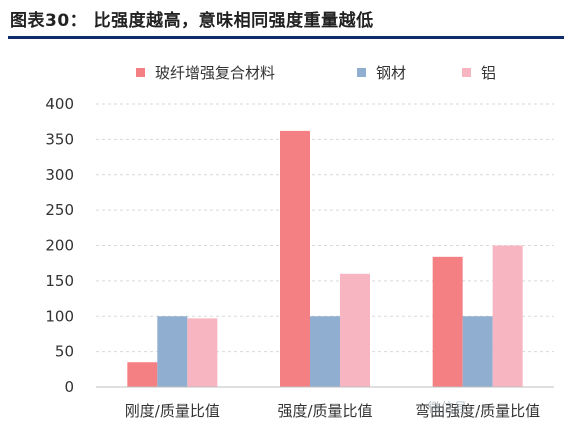 This screenshot has height=432, width=571. What do you see at coordinates (172, 411) in the screenshot?
I see `x-category-label: 刚度/质量比值` at bounding box center [172, 411].